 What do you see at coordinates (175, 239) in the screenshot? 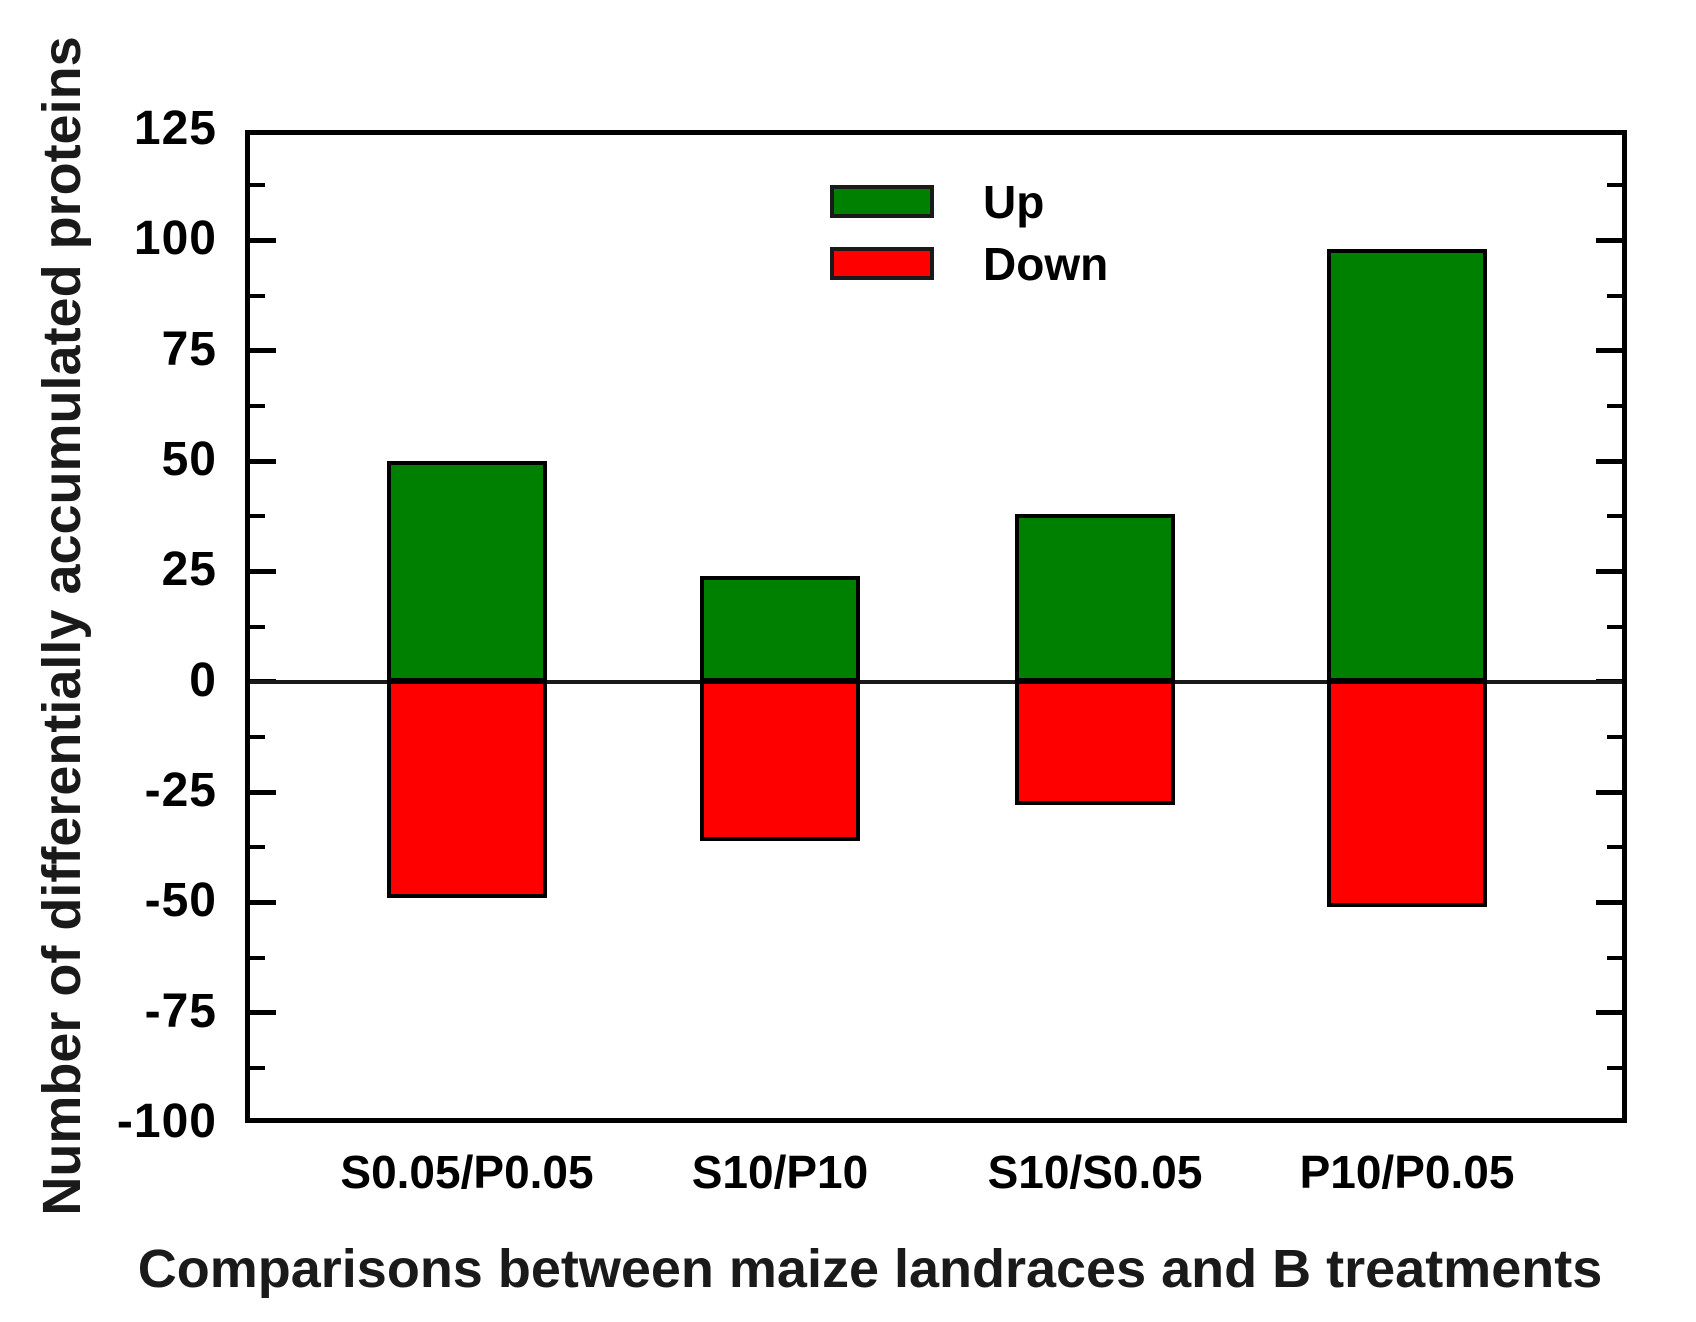
I see `y-tick-label: 100` at bounding box center [175, 239].